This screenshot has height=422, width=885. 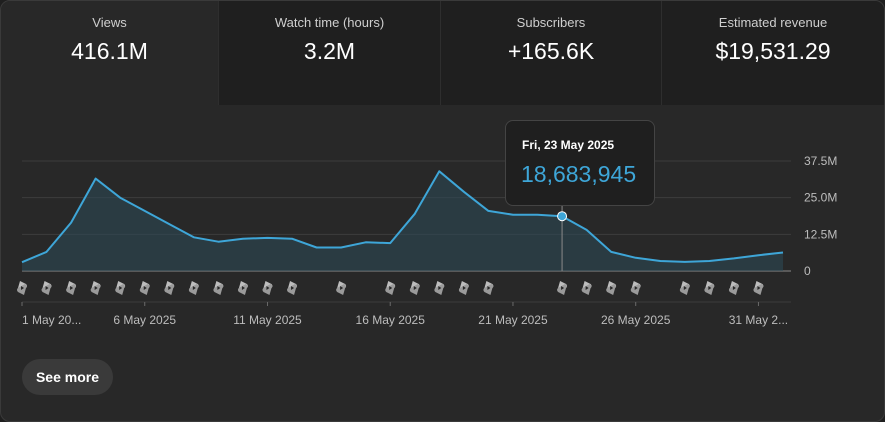 I want to click on y-tick-label: 12.5M, so click(x=820, y=234).